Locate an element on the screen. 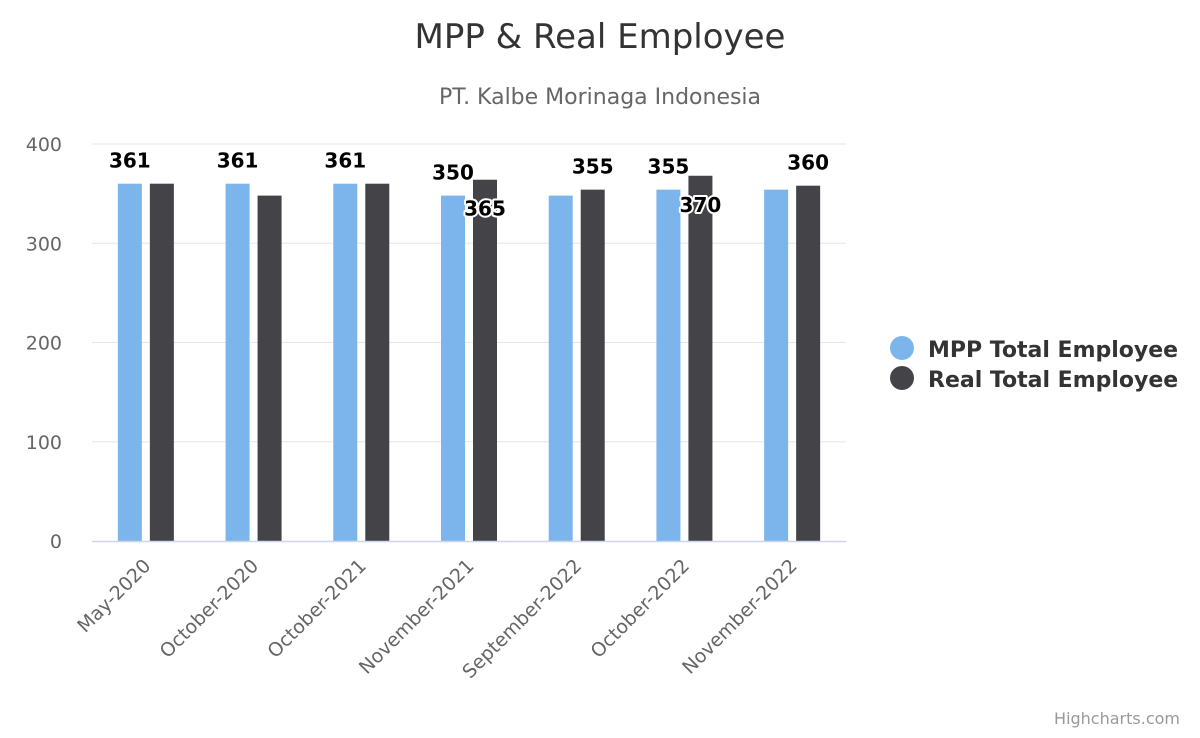 The height and width of the screenshot is (738, 1200). legend-item-real: Real Total Employee is located at coordinates (1034, 379).